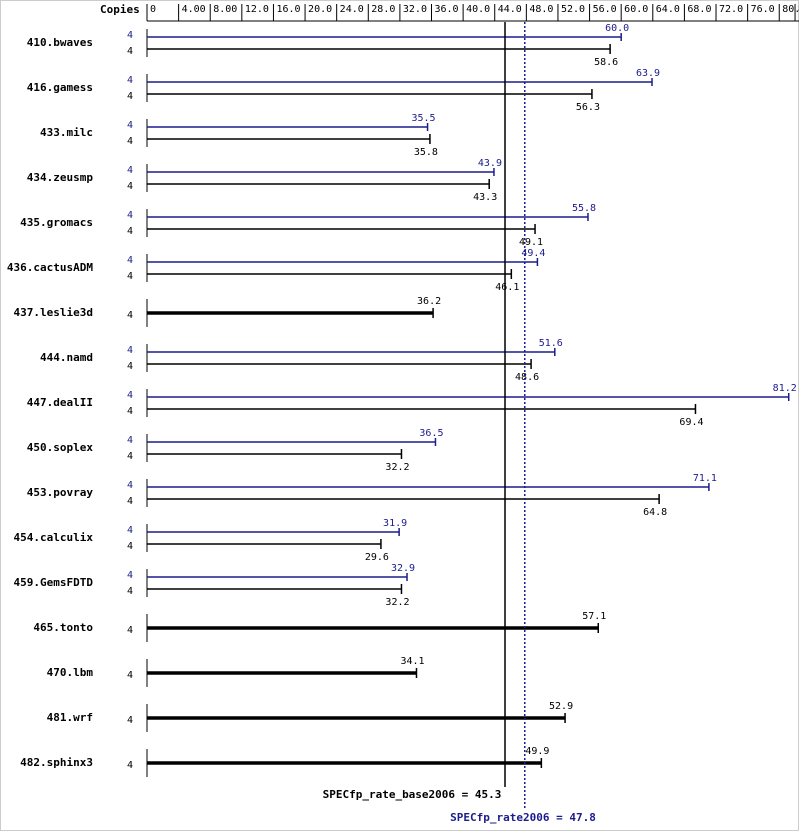 This screenshot has width=799, height=831. I want to click on category-label: 436.cactusADM, so click(50, 267).